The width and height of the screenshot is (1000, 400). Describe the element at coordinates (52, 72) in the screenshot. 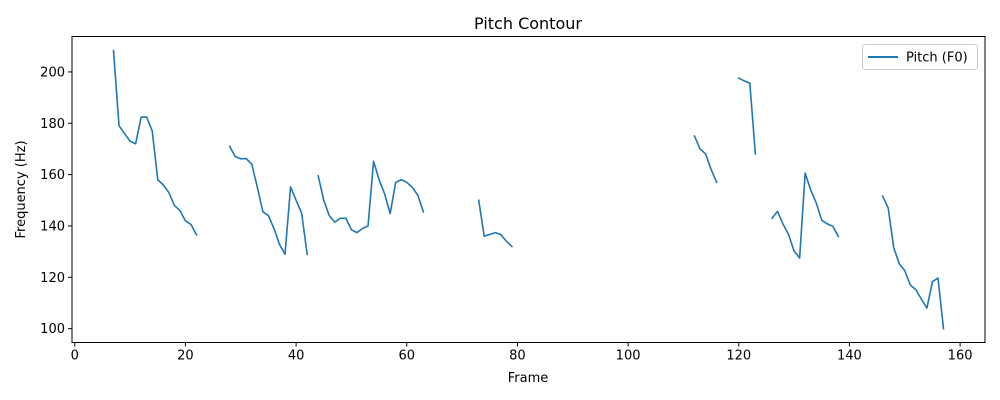

I see `y-tick-label: 200` at that location.